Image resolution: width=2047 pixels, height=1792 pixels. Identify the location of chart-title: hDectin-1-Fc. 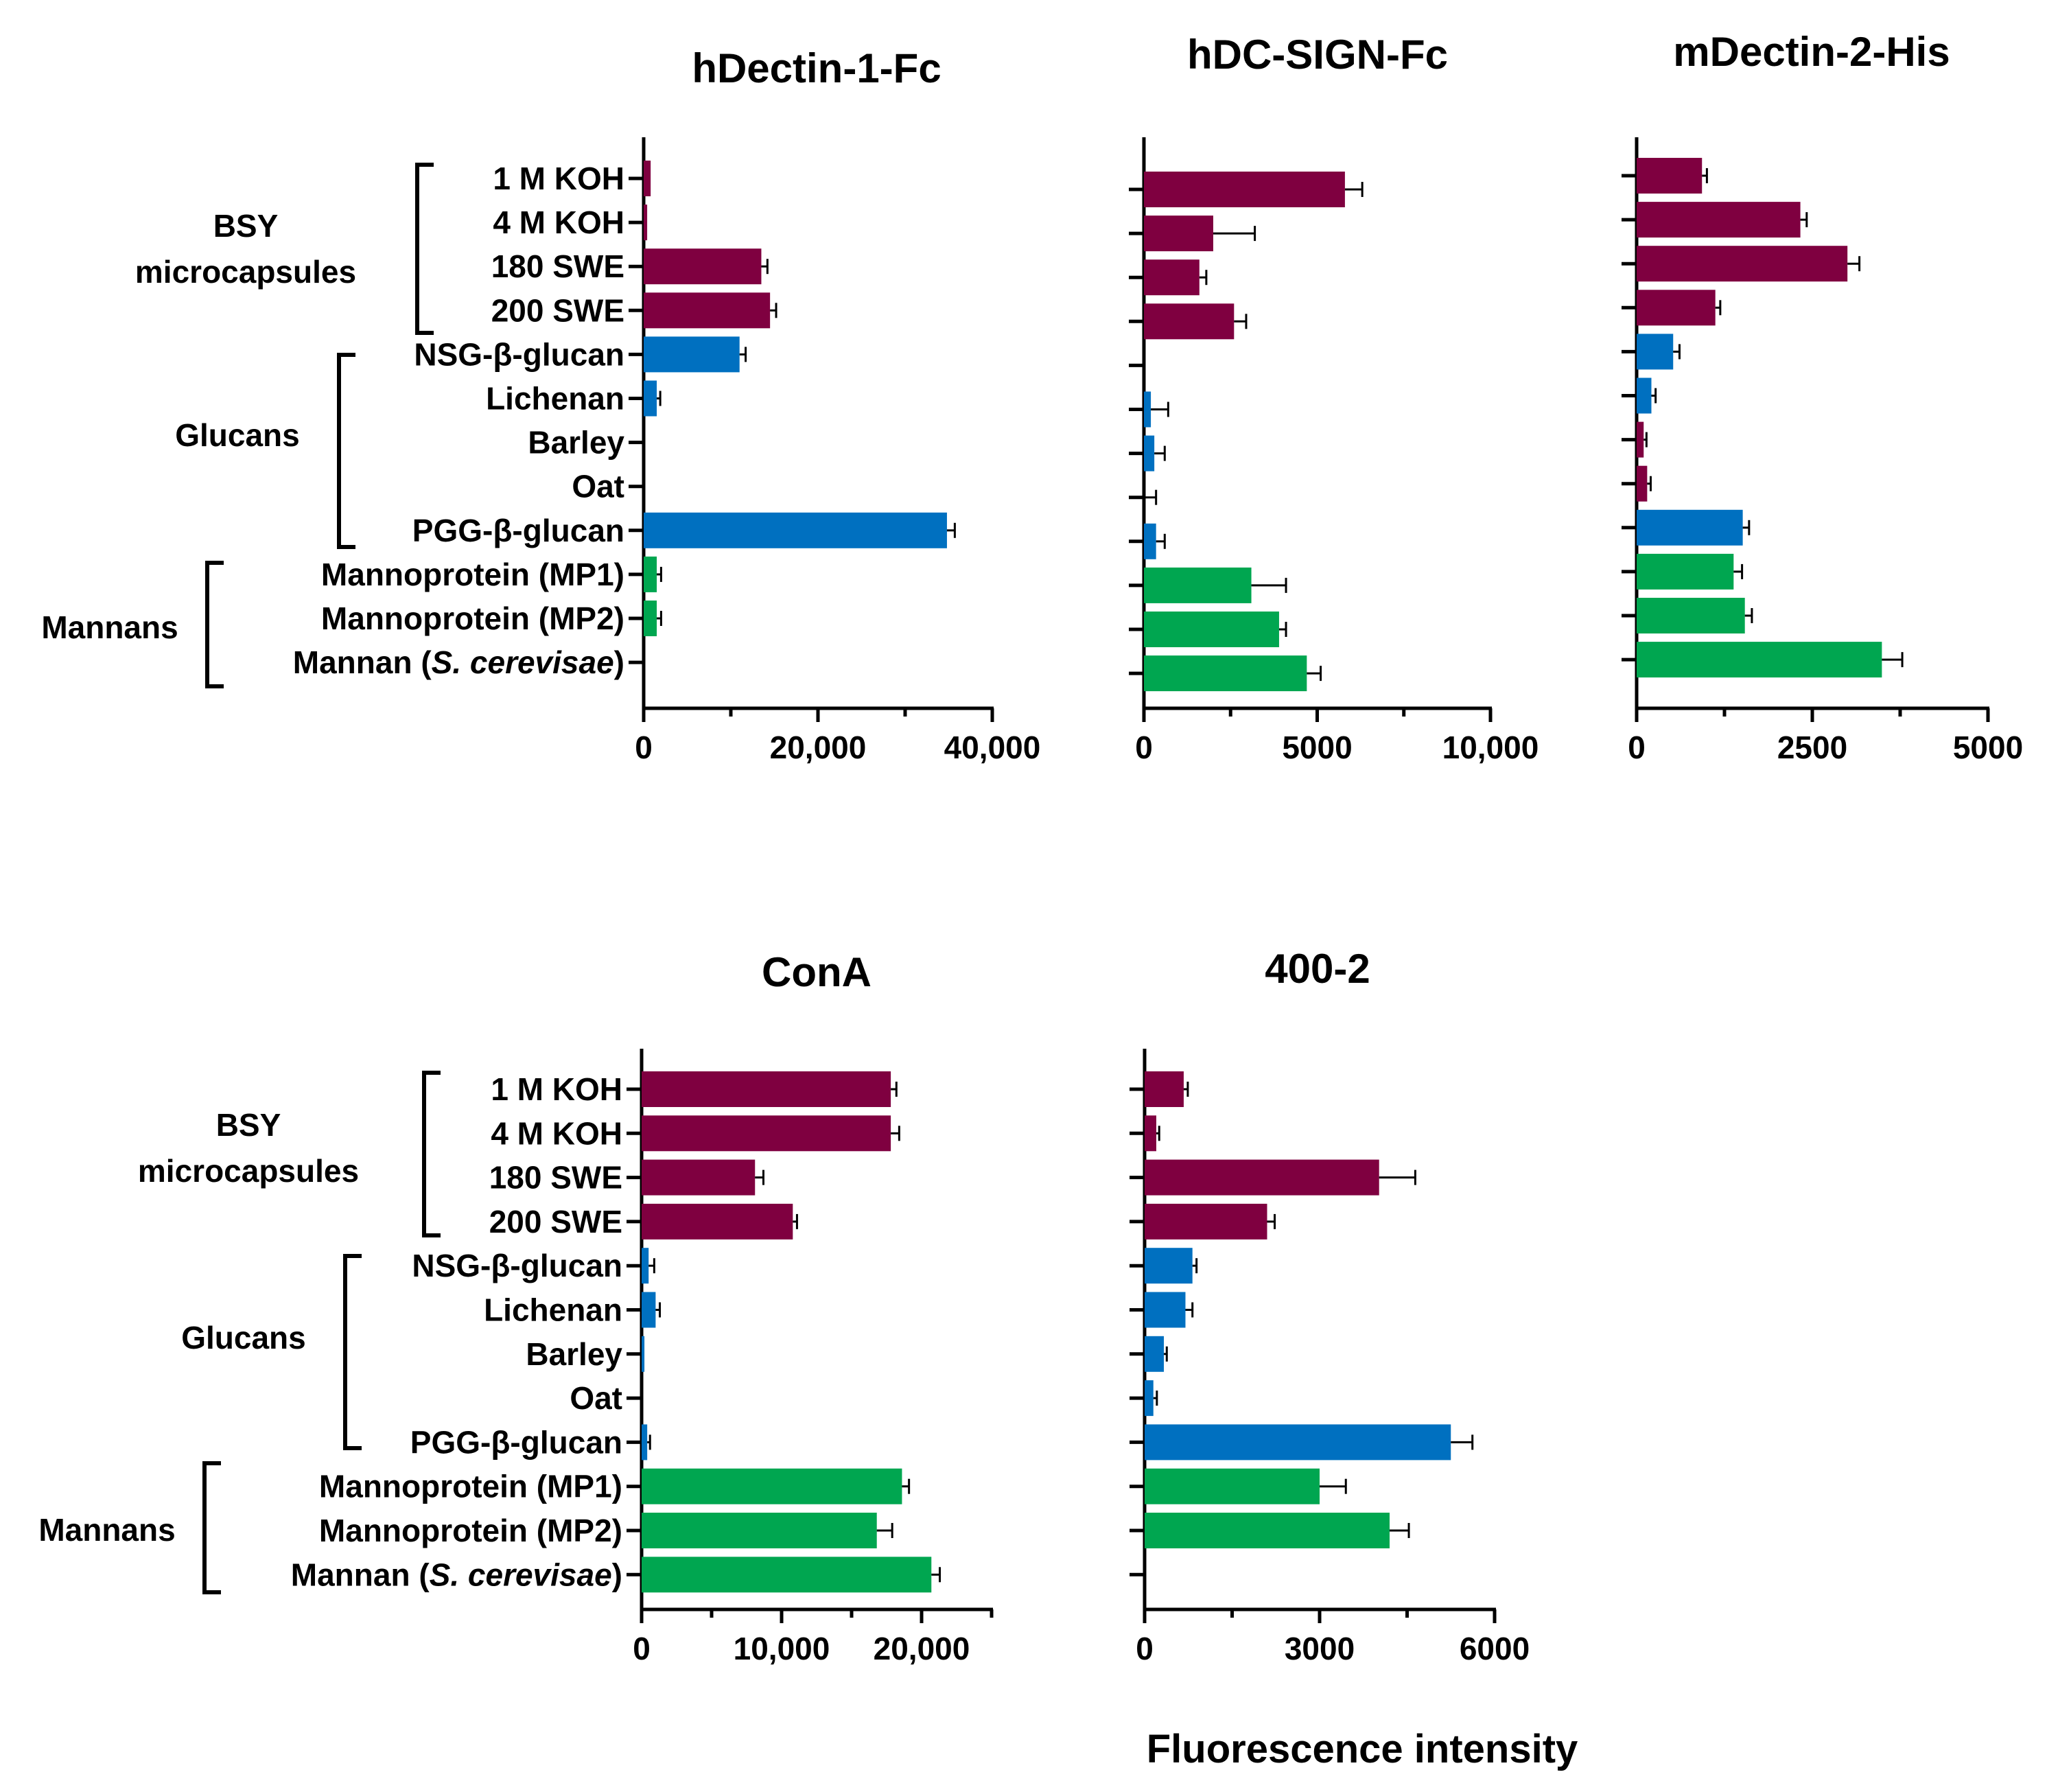
(816, 68).